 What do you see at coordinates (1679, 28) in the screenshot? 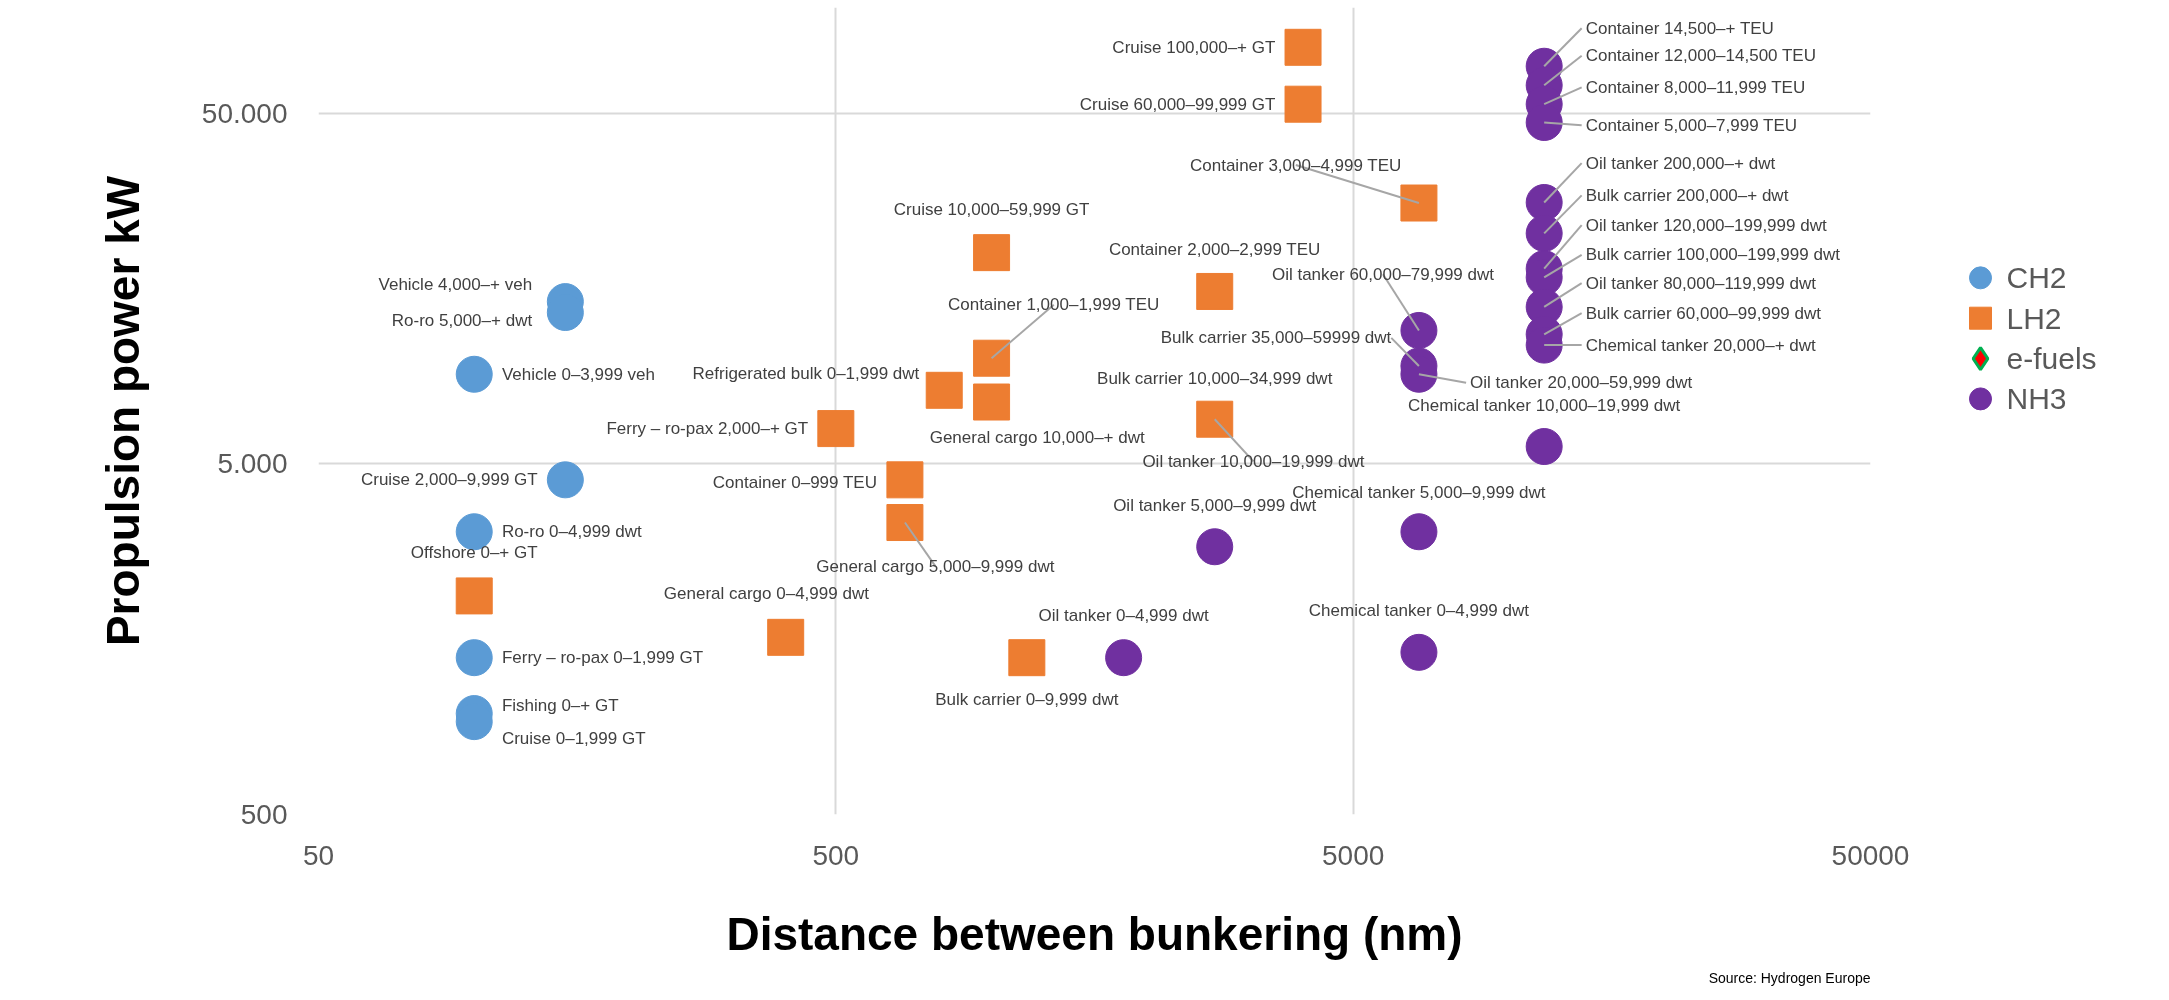
I see `annotation: Container 14,500–+ TEU` at bounding box center [1679, 28].